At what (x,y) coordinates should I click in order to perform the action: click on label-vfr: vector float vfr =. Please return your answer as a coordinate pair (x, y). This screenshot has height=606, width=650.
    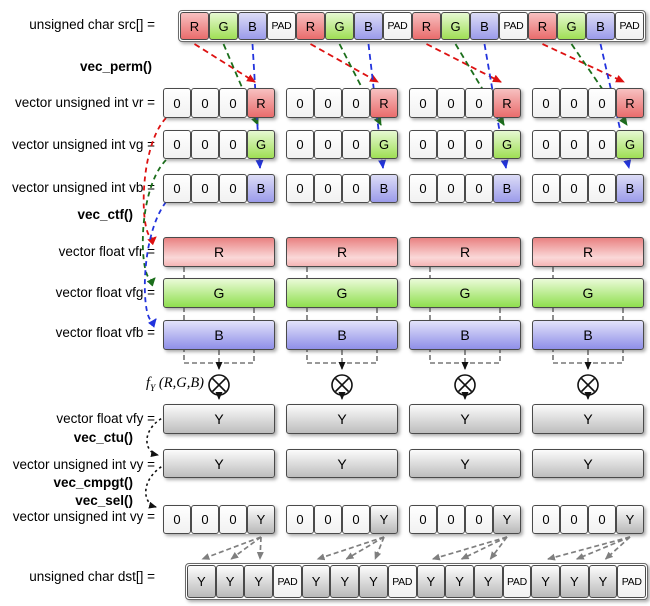
    Looking at the image, I should click on (106, 251).